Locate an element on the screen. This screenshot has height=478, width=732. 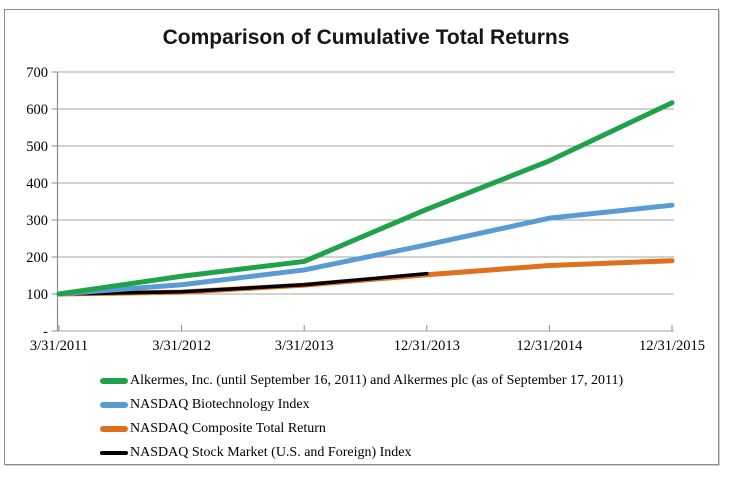
x-tick-label: 3/31/2012 is located at coordinates (181, 346).